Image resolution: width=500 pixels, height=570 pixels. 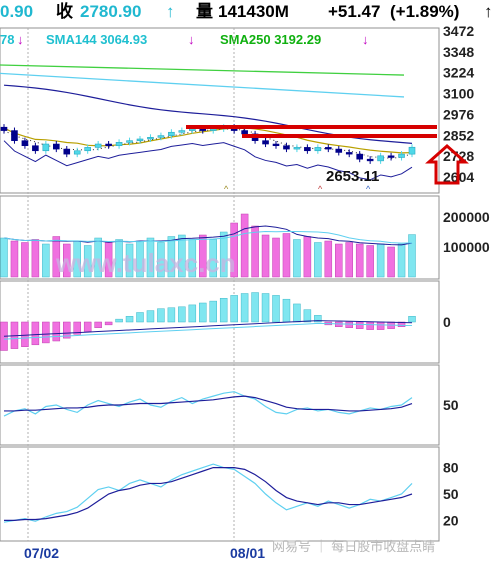 I want to click on change-pct: (+1.89%), so click(x=424, y=11).